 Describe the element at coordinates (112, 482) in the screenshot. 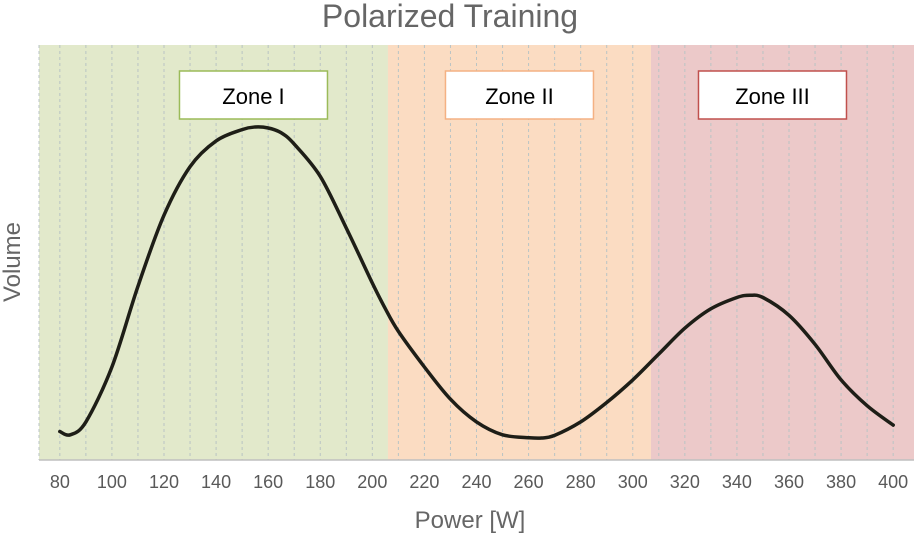

I see `x-tick-label: 100` at that location.